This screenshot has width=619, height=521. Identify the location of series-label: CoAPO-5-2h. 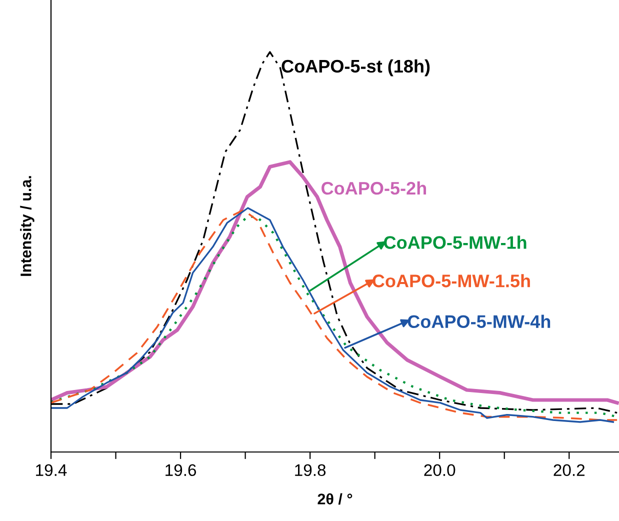
(374, 188).